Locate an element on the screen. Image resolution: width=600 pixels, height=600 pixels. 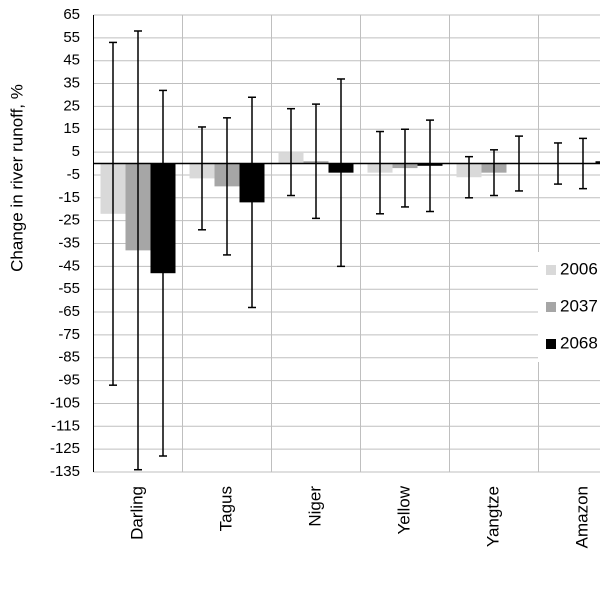
legend-label: 2068 is located at coordinates (579, 342).